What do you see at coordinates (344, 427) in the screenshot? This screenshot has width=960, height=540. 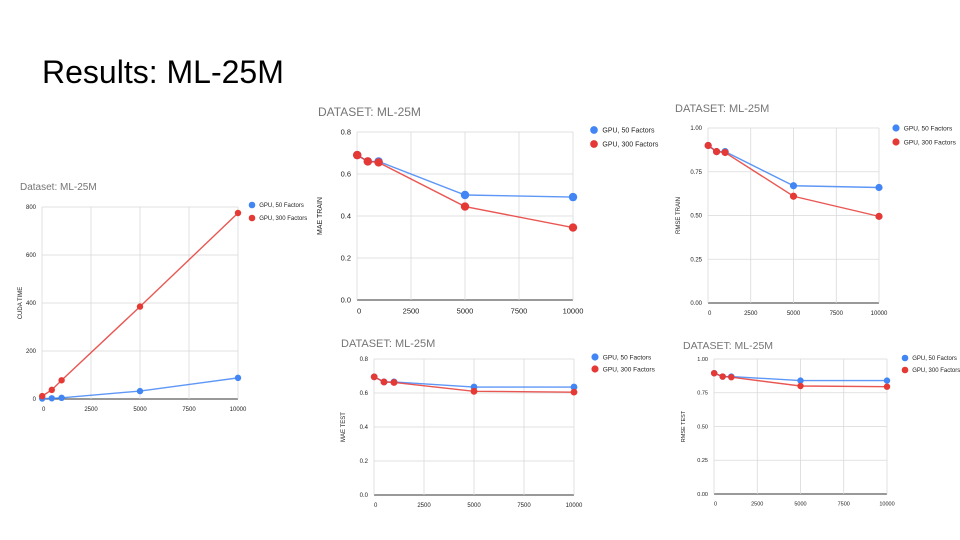 I see `y-axis-title: MAE TEST` at bounding box center [344, 427].